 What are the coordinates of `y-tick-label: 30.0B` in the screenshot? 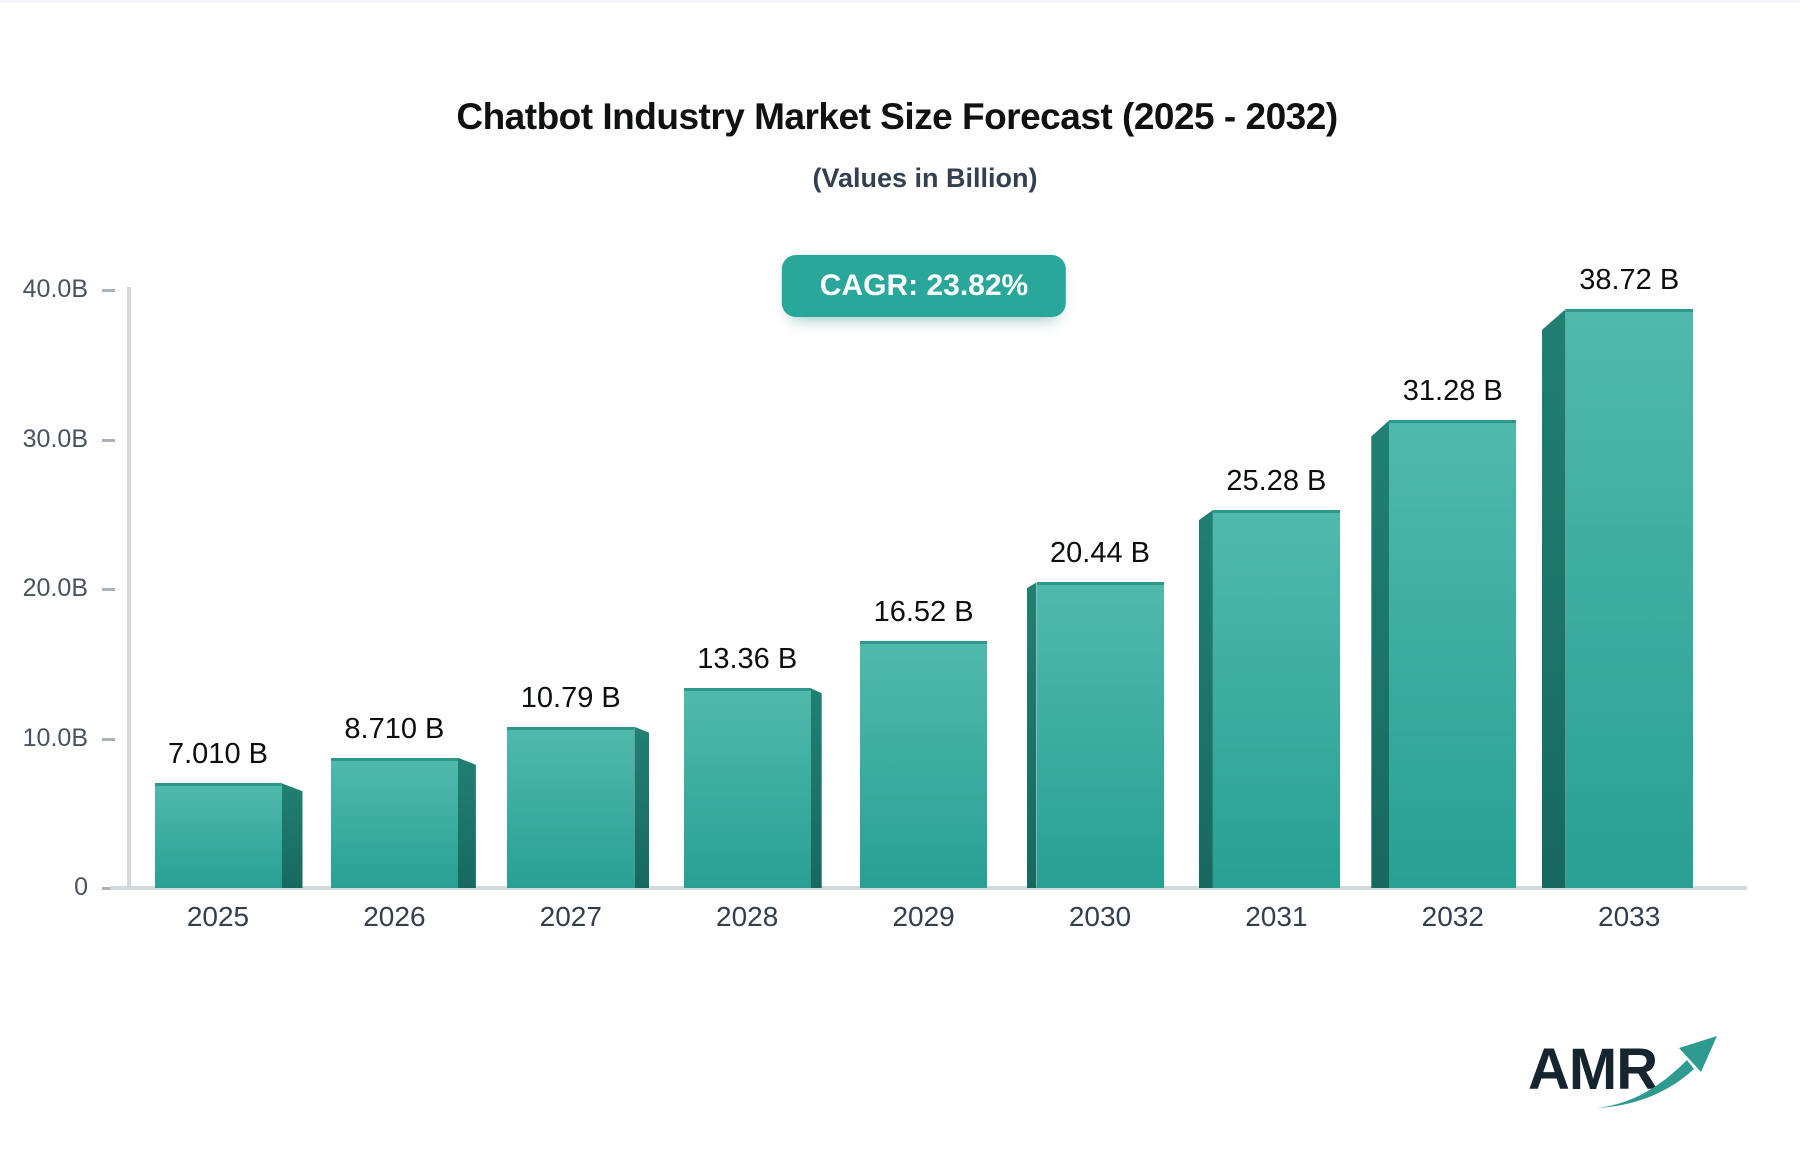 It's located at (55, 438).